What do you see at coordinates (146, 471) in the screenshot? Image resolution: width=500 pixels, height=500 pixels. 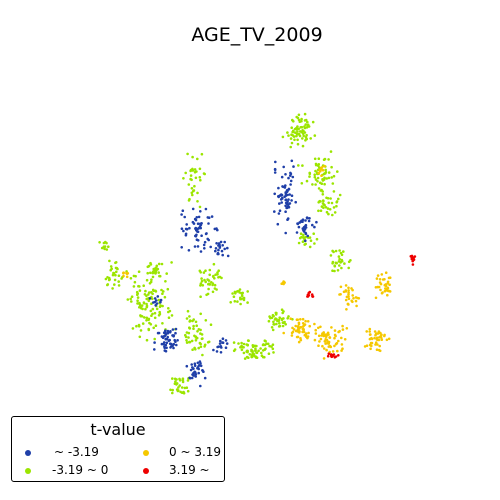 I see `legend-marker-strong-positive` at bounding box center [146, 471].